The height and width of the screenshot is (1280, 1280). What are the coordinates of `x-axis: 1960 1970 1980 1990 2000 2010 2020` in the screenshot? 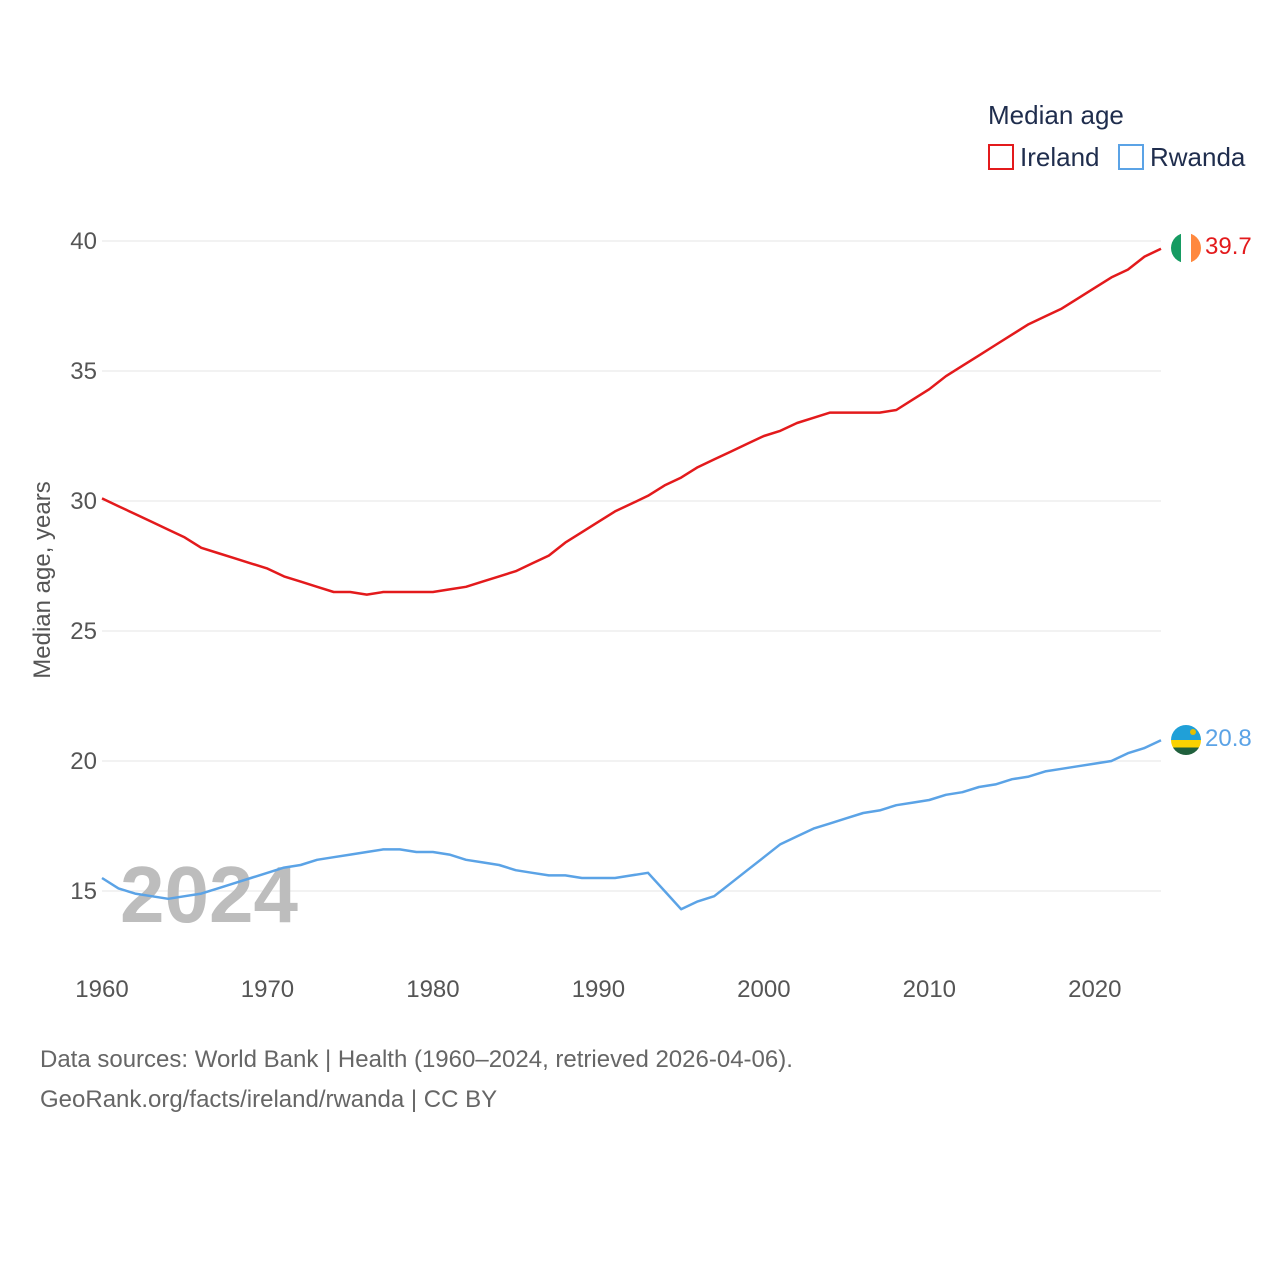 It's located at (598, 989).